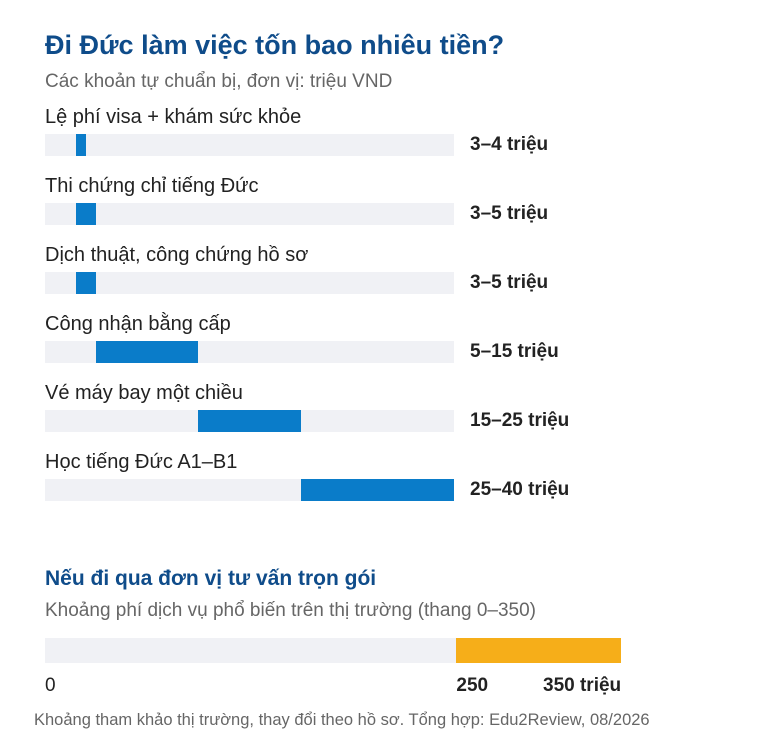  Describe the element at coordinates (514, 351) in the screenshot. I see `range-value-label: 5–15 triệu` at that location.